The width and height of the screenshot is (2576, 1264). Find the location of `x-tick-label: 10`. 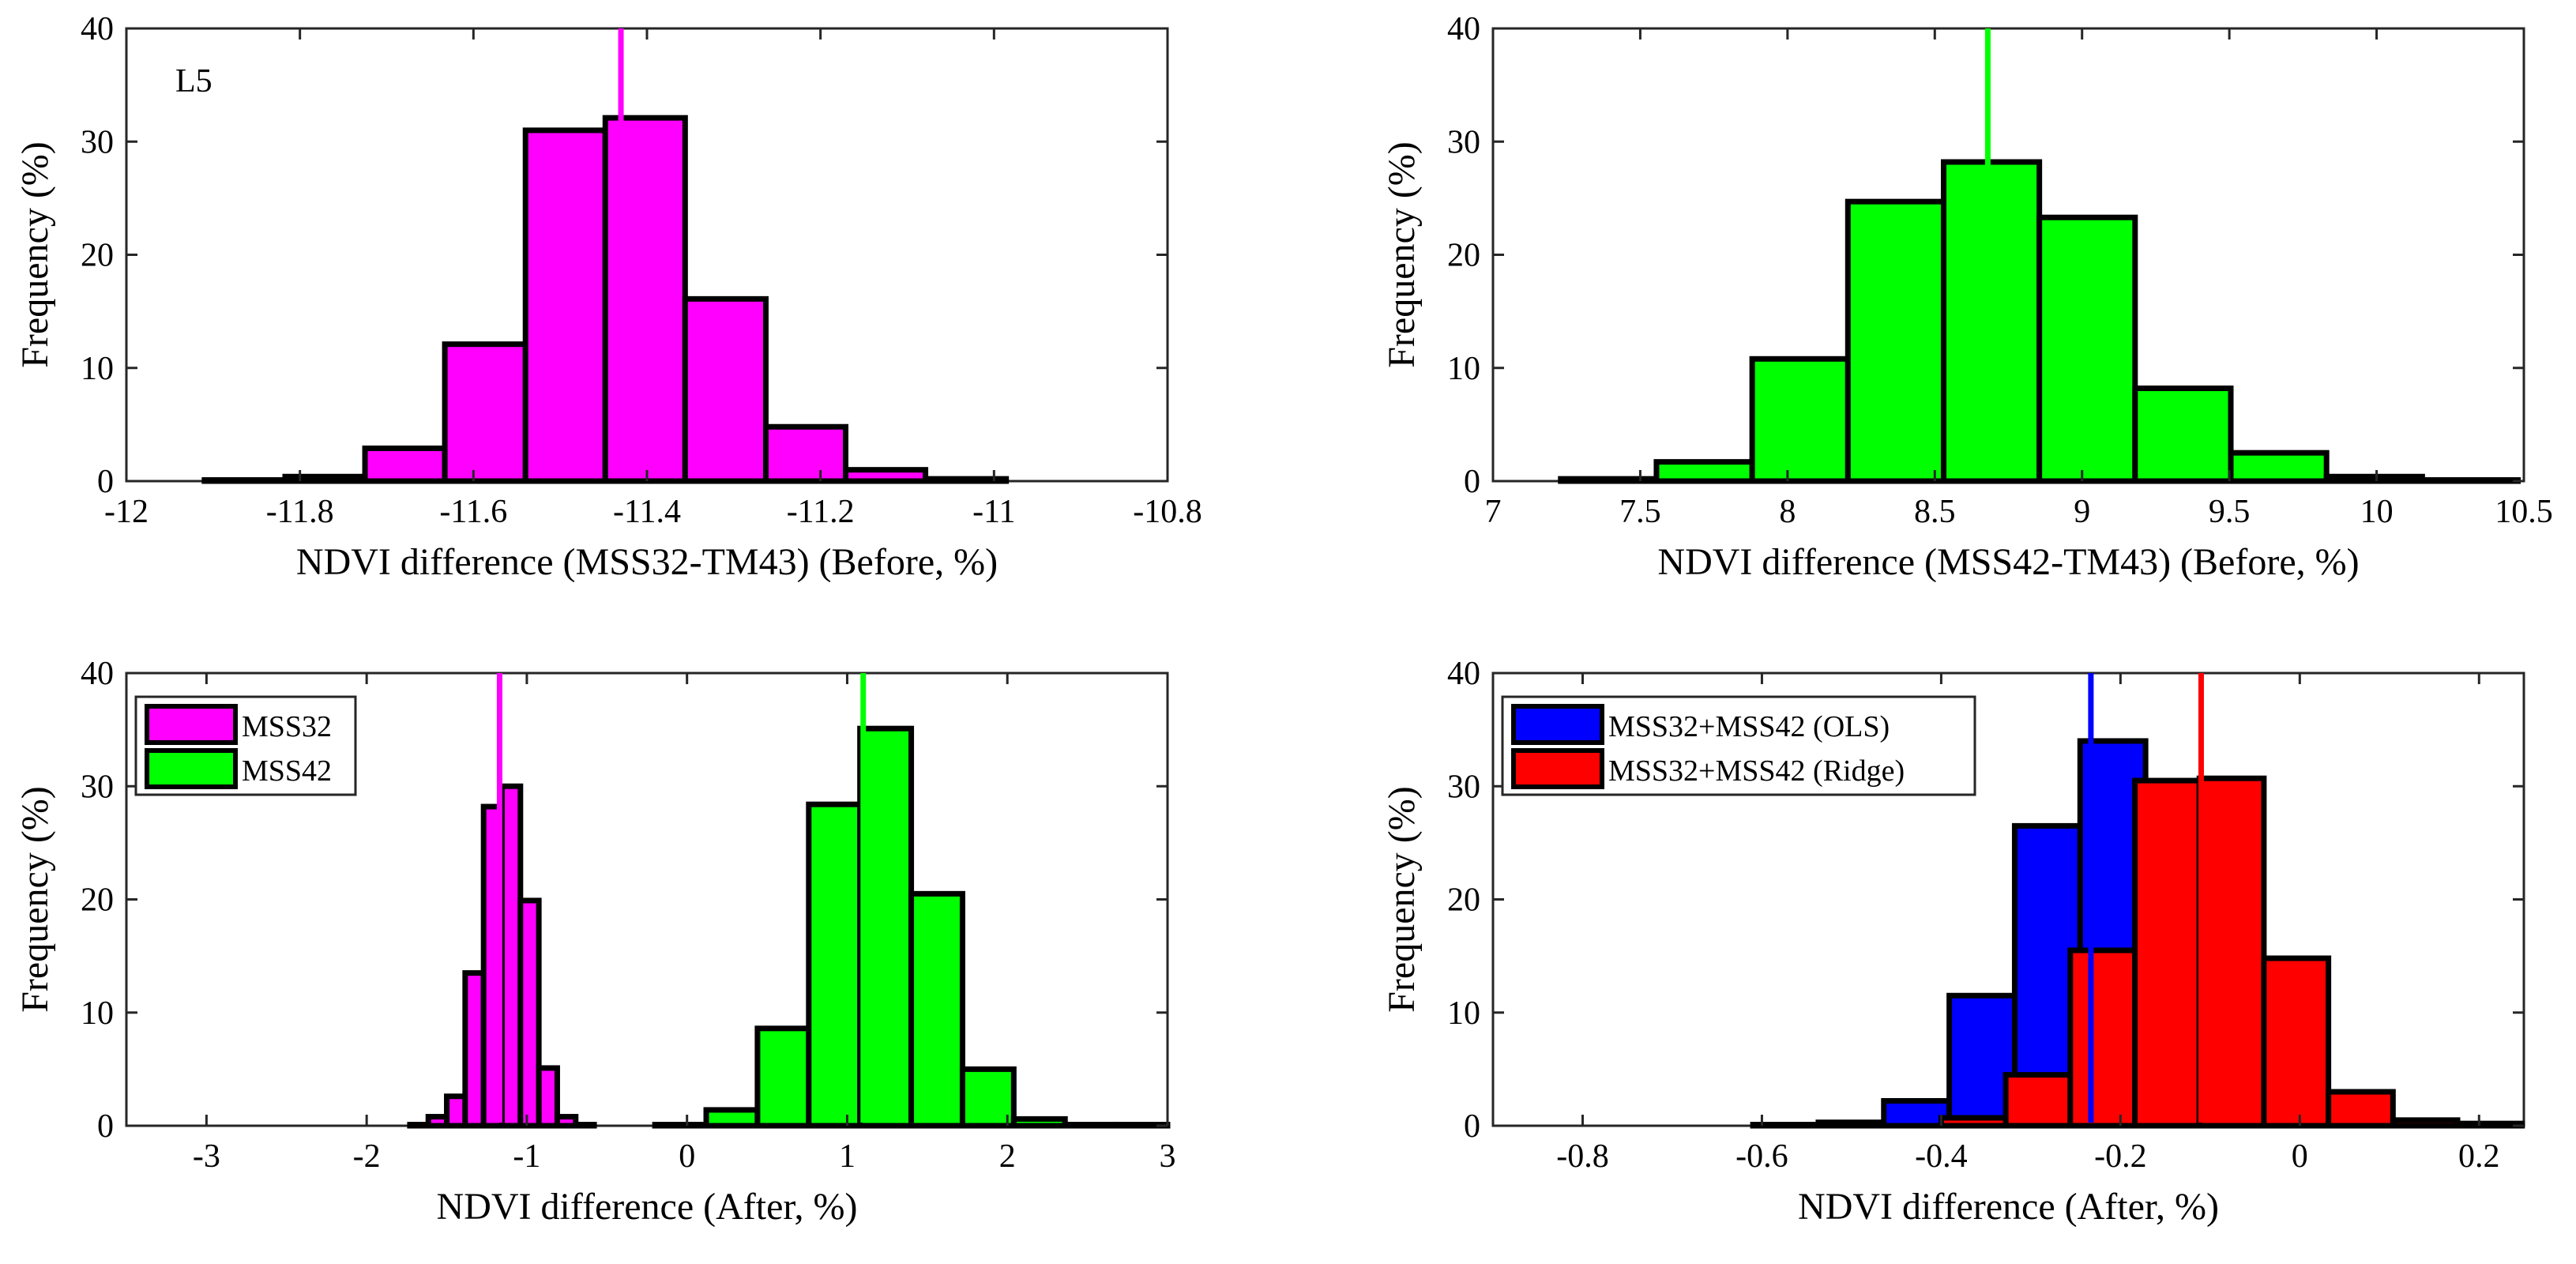

x-tick-label: 10 is located at coordinates (2377, 512).